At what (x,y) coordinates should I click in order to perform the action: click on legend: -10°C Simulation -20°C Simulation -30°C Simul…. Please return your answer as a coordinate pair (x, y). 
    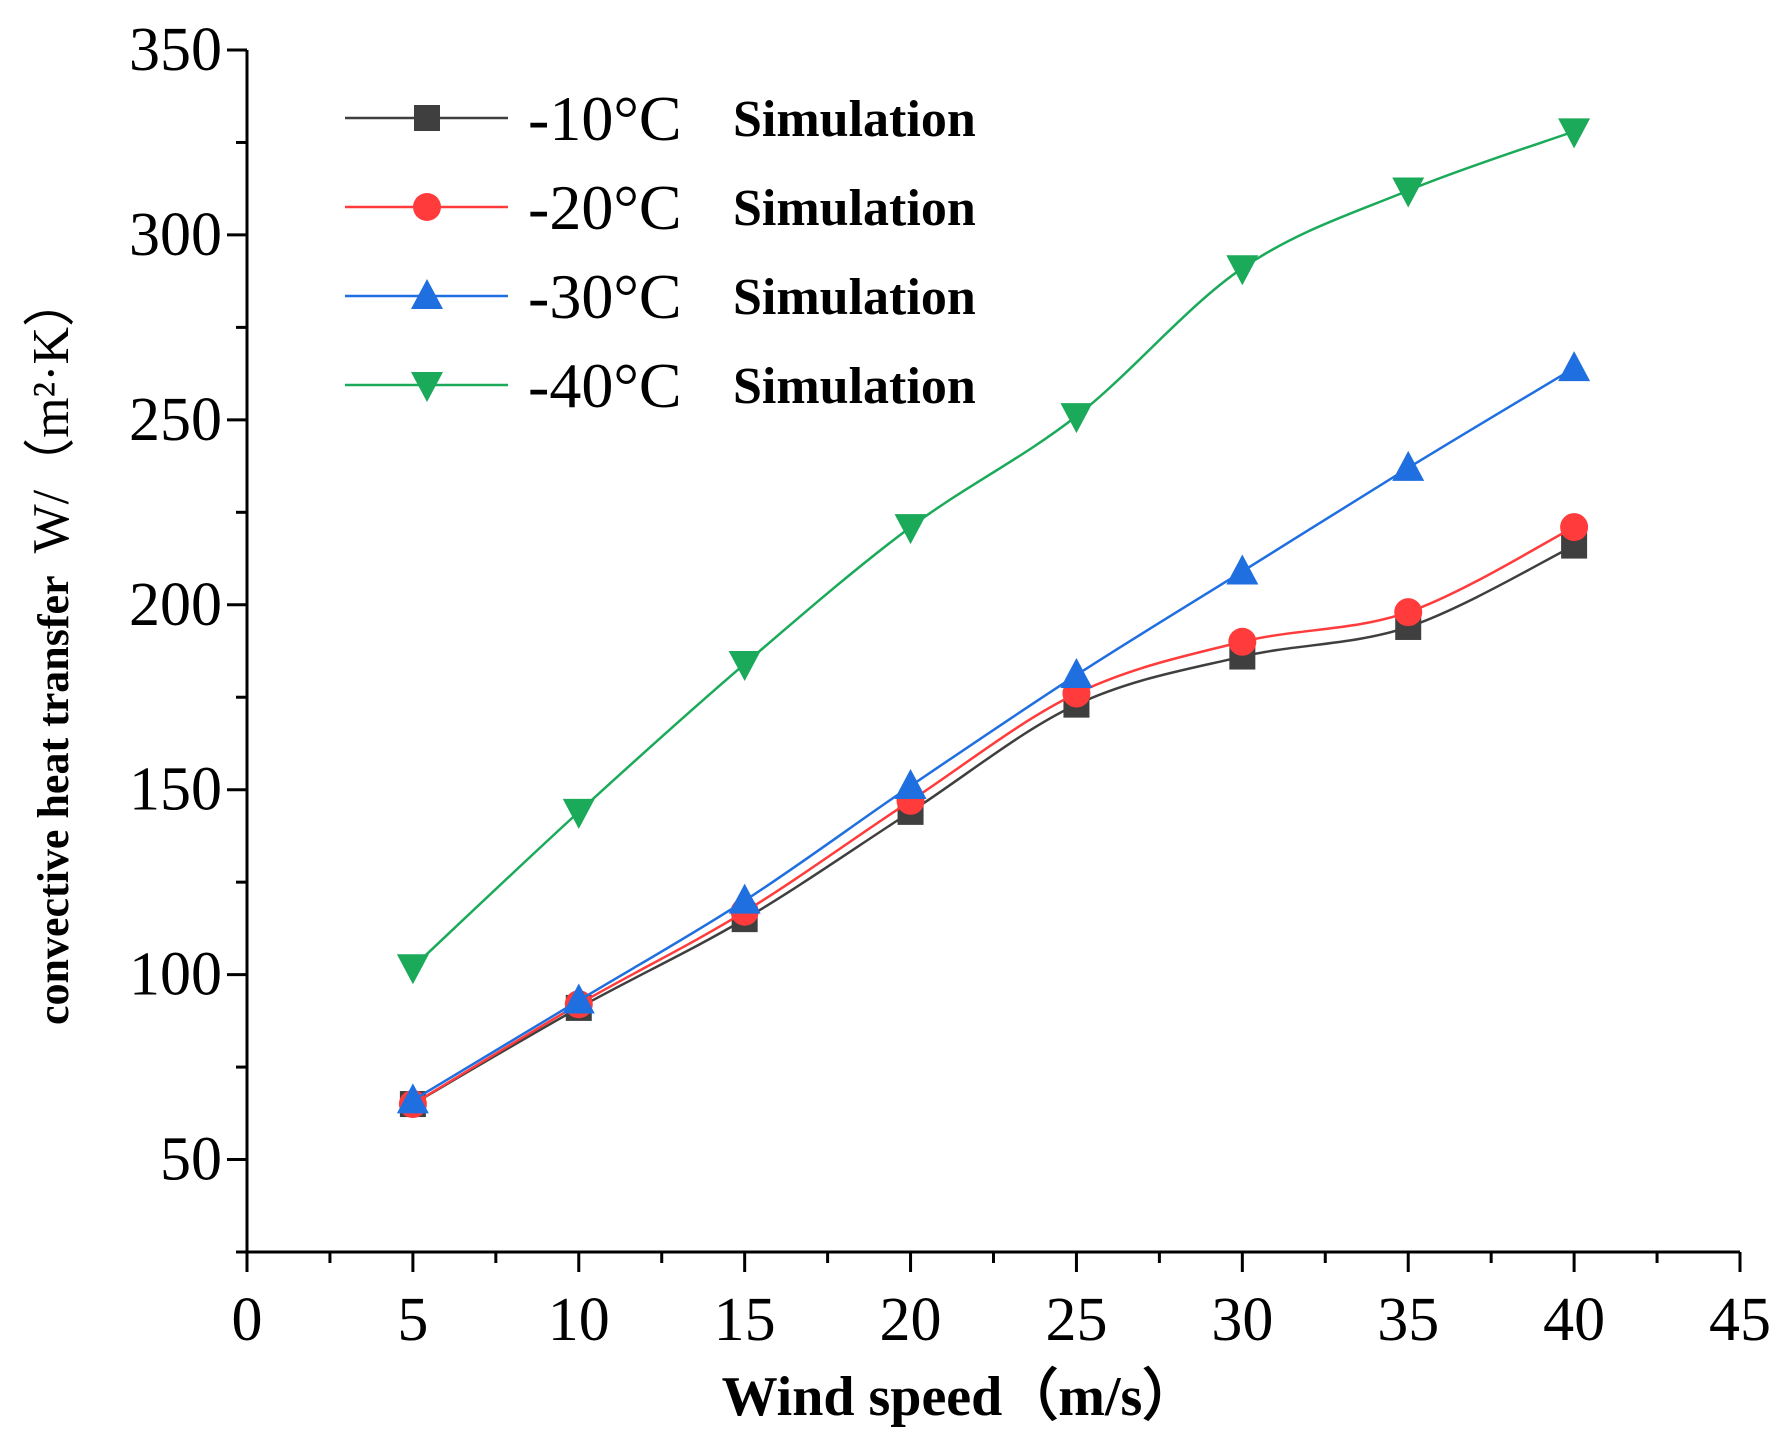
    Looking at the image, I should click on (660, 252).